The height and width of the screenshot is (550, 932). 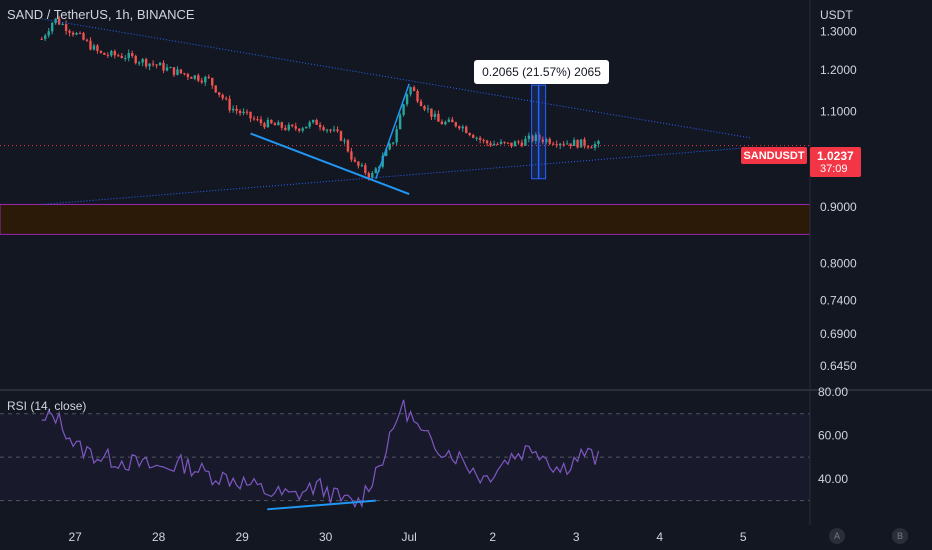 What do you see at coordinates (405, 219) in the screenshot?
I see `support-zone` at bounding box center [405, 219].